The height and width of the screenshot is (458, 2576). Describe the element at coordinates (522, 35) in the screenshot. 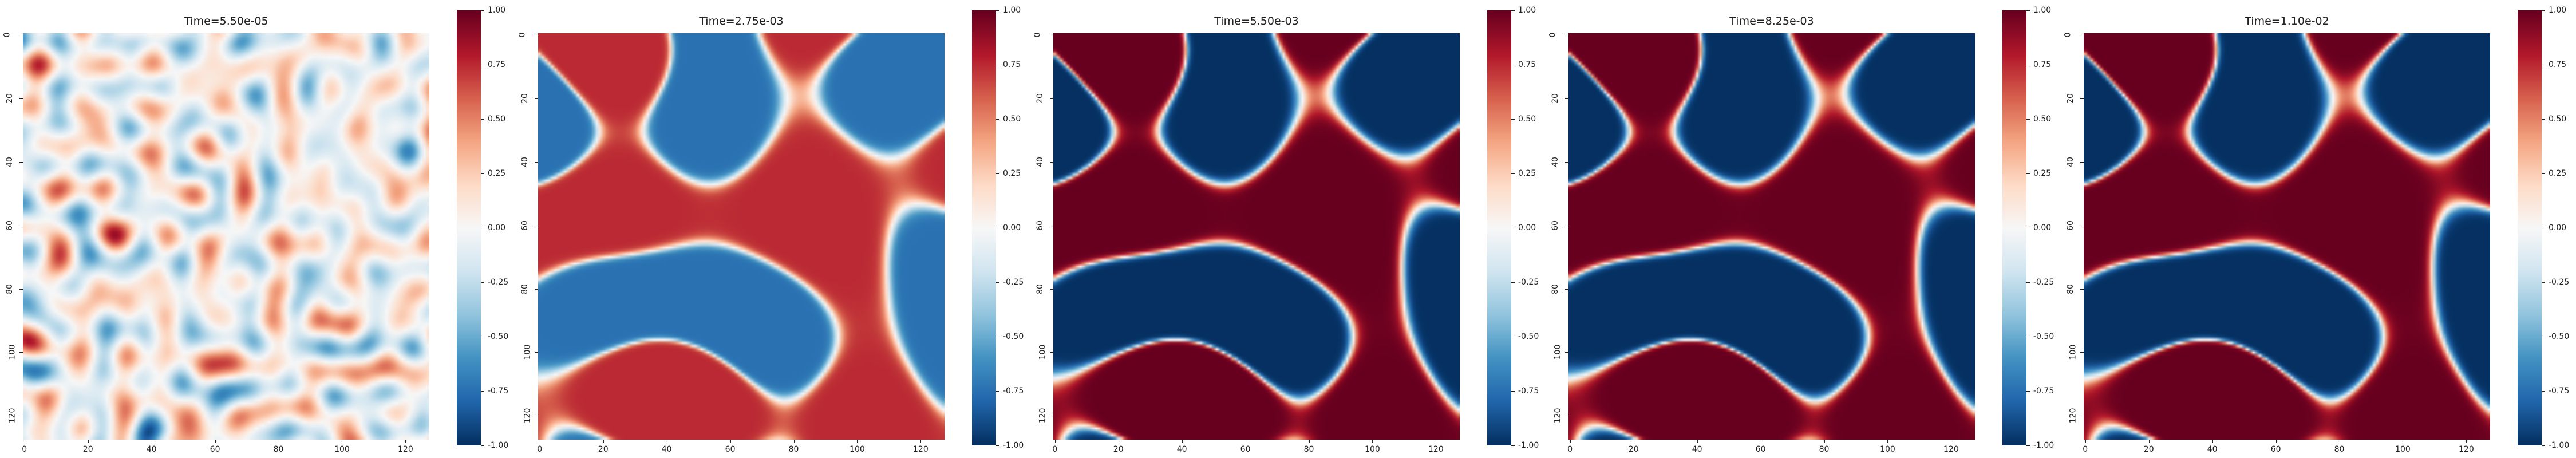

I see `y-tick-label: 0` at that location.